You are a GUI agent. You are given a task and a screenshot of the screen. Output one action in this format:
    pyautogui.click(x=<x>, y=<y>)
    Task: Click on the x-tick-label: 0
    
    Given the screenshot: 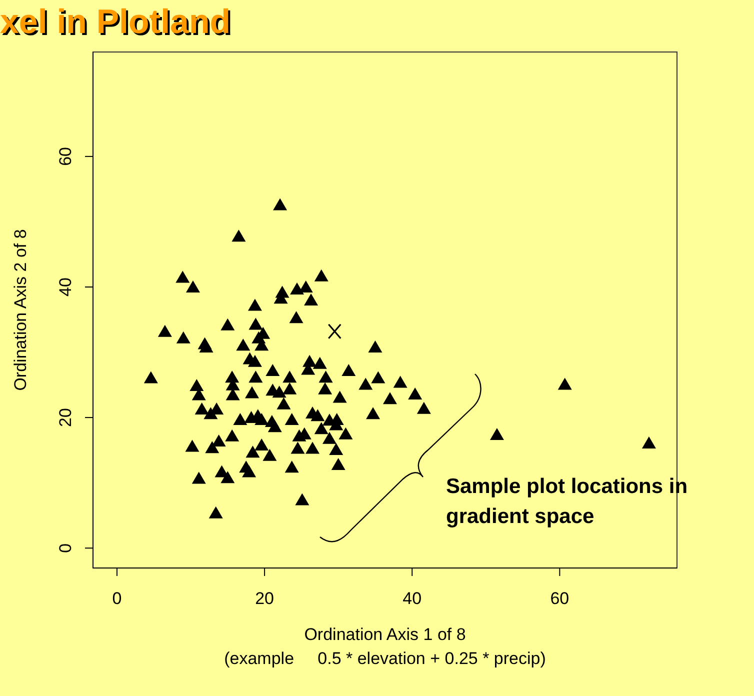 What is the action you would take?
    pyautogui.click(x=117, y=598)
    